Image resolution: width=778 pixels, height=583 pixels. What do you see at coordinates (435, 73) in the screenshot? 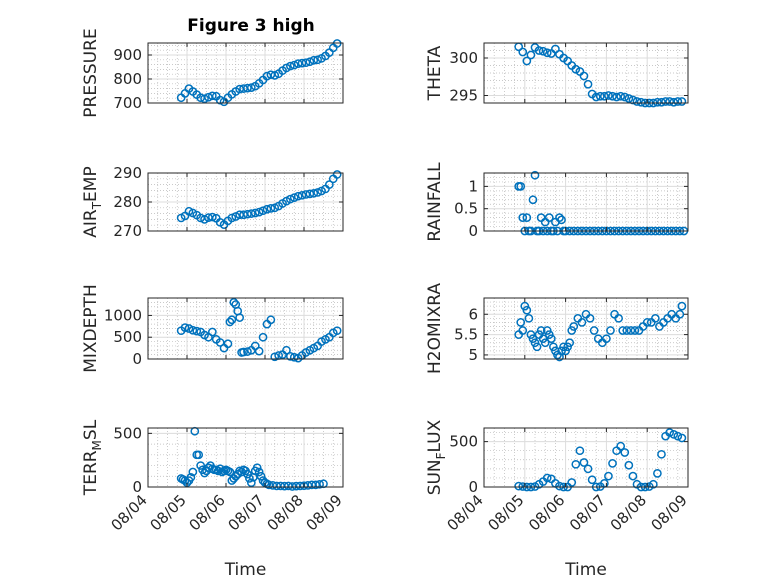
I see `y-axis-label: THETA` at bounding box center [435, 73].